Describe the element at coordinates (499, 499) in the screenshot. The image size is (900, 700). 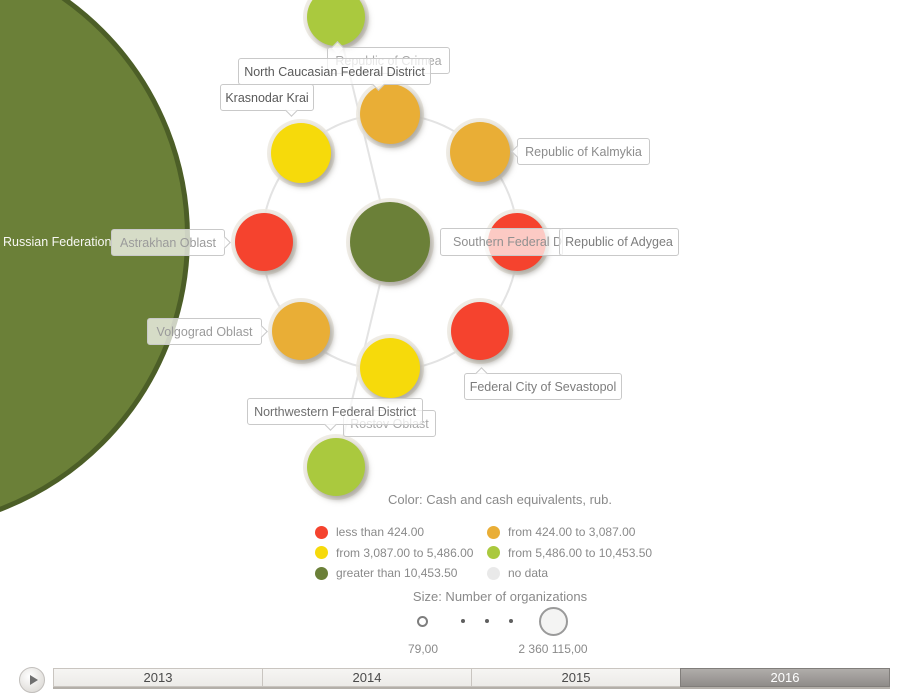
I see `color-legend-title: Color: Cash and cash equivalents, rub.` at that location.